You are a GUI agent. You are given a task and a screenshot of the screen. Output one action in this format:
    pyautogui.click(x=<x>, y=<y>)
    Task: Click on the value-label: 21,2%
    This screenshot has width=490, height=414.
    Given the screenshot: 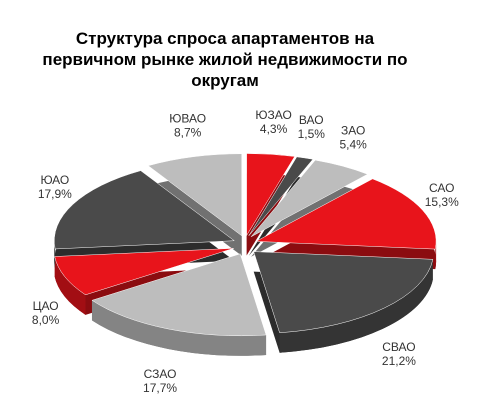 What is the action you would take?
    pyautogui.click(x=399, y=361)
    